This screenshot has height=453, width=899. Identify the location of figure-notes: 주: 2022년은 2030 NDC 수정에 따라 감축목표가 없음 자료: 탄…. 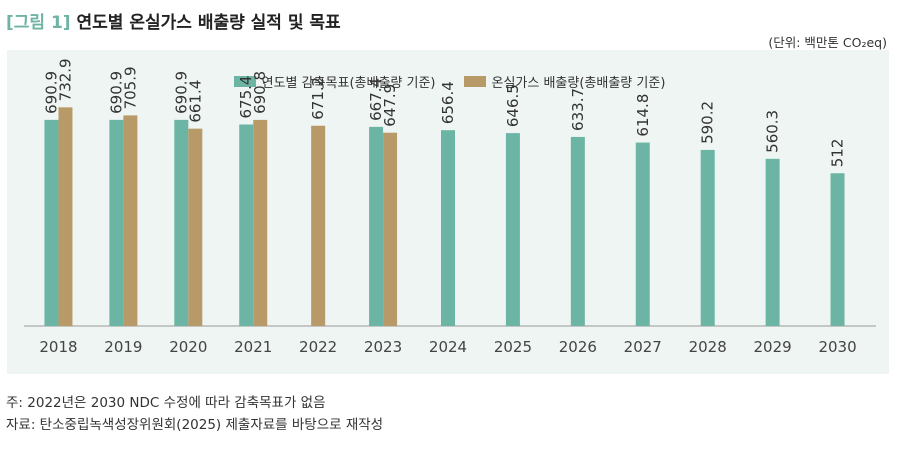
(194, 414).